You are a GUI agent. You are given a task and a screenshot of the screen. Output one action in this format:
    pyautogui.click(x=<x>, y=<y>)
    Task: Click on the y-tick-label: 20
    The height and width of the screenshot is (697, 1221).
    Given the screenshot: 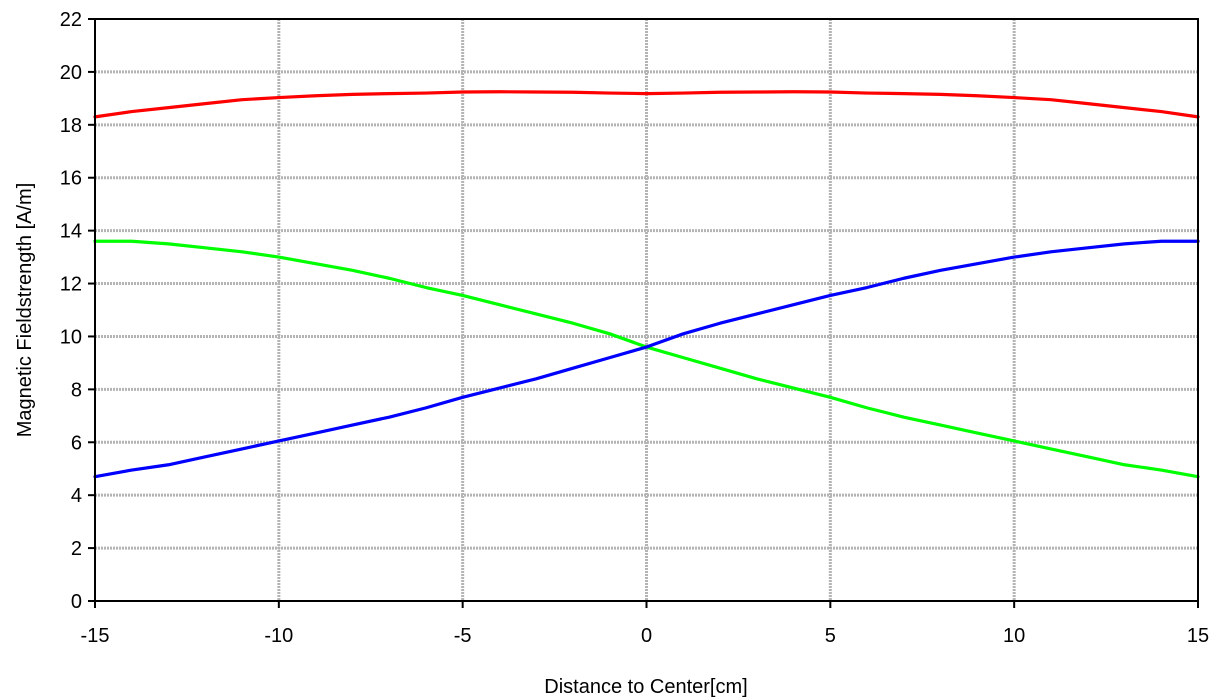 What is the action you would take?
    pyautogui.click(x=71, y=73)
    